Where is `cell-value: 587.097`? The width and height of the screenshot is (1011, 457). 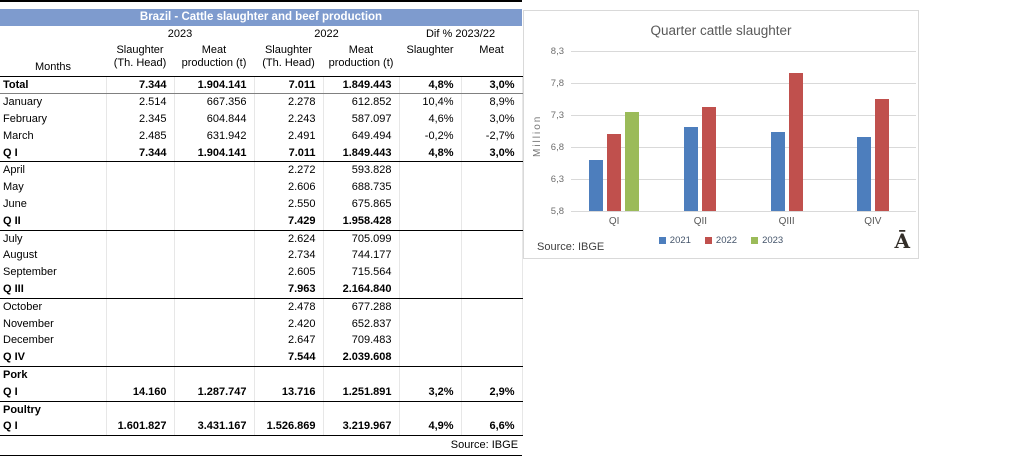 cell-value: 587.097 is located at coordinates (361, 119).